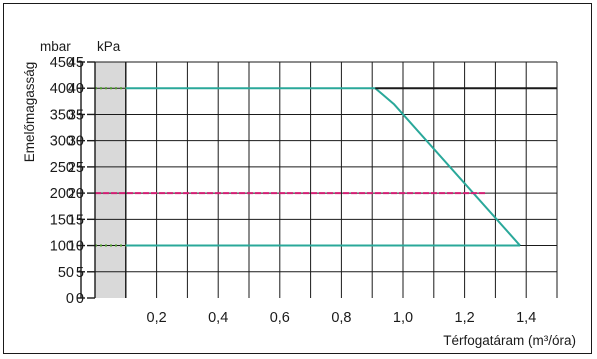 The height and width of the screenshot is (359, 597). I want to click on y-tick-label-mbar: 400, so click(62, 89).